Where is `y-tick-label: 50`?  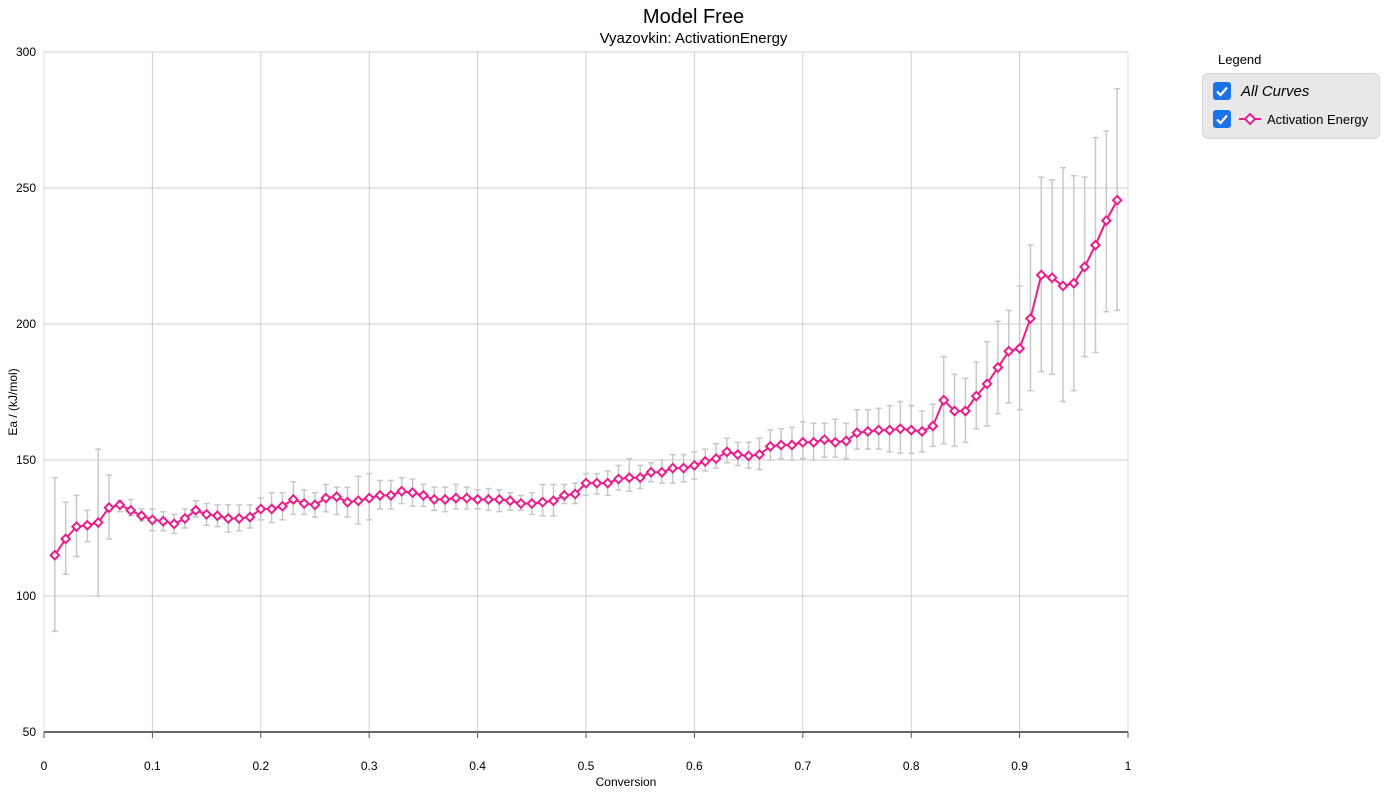 y-tick-label: 50 is located at coordinates (30, 732).